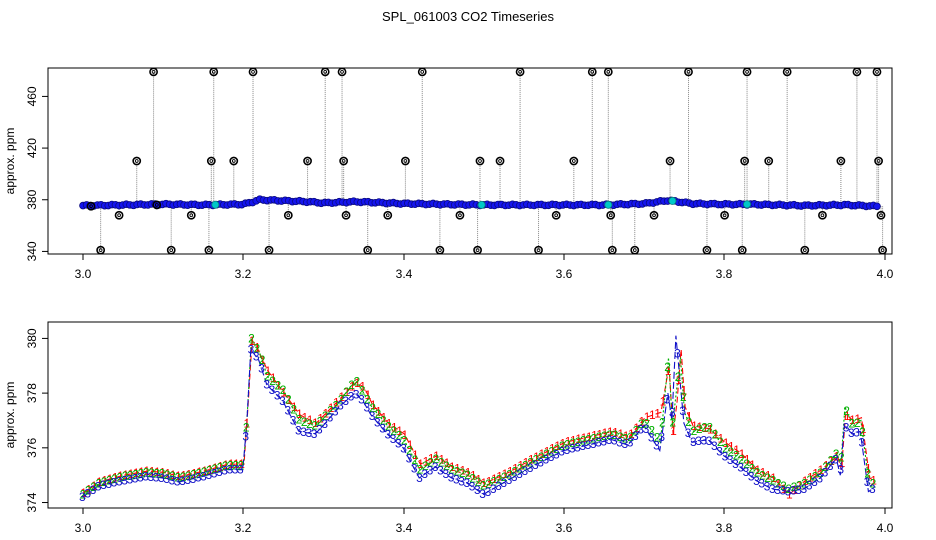 Image resolution: width=936 pixels, height=540 pixels. Describe the element at coordinates (724, 528) in the screenshot. I see `x-tick-label: 3.8` at that location.